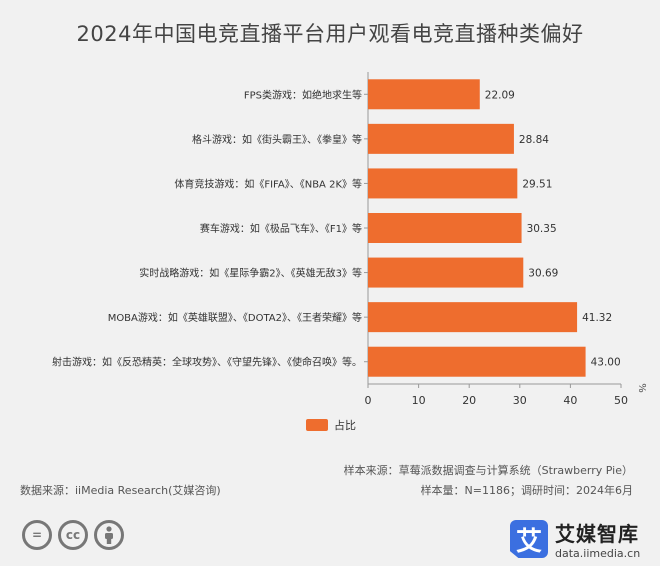  What do you see at coordinates (621, 400) in the screenshot?
I see `x-tick-label: 50` at bounding box center [621, 400].